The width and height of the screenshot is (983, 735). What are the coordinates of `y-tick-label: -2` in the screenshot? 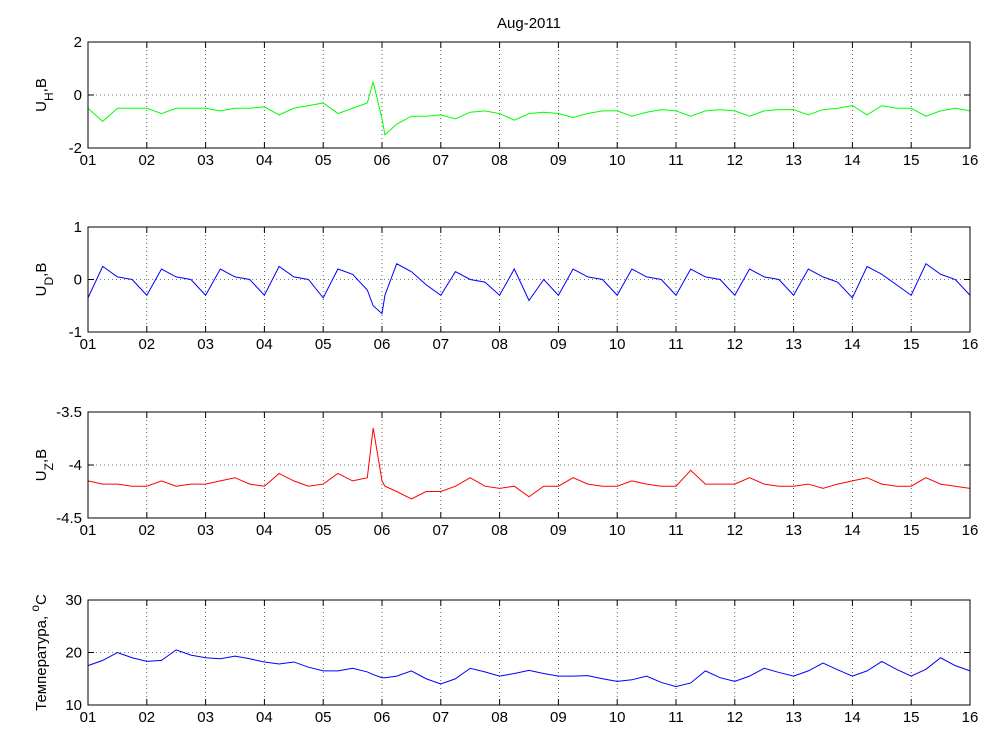 It's located at (75, 148).